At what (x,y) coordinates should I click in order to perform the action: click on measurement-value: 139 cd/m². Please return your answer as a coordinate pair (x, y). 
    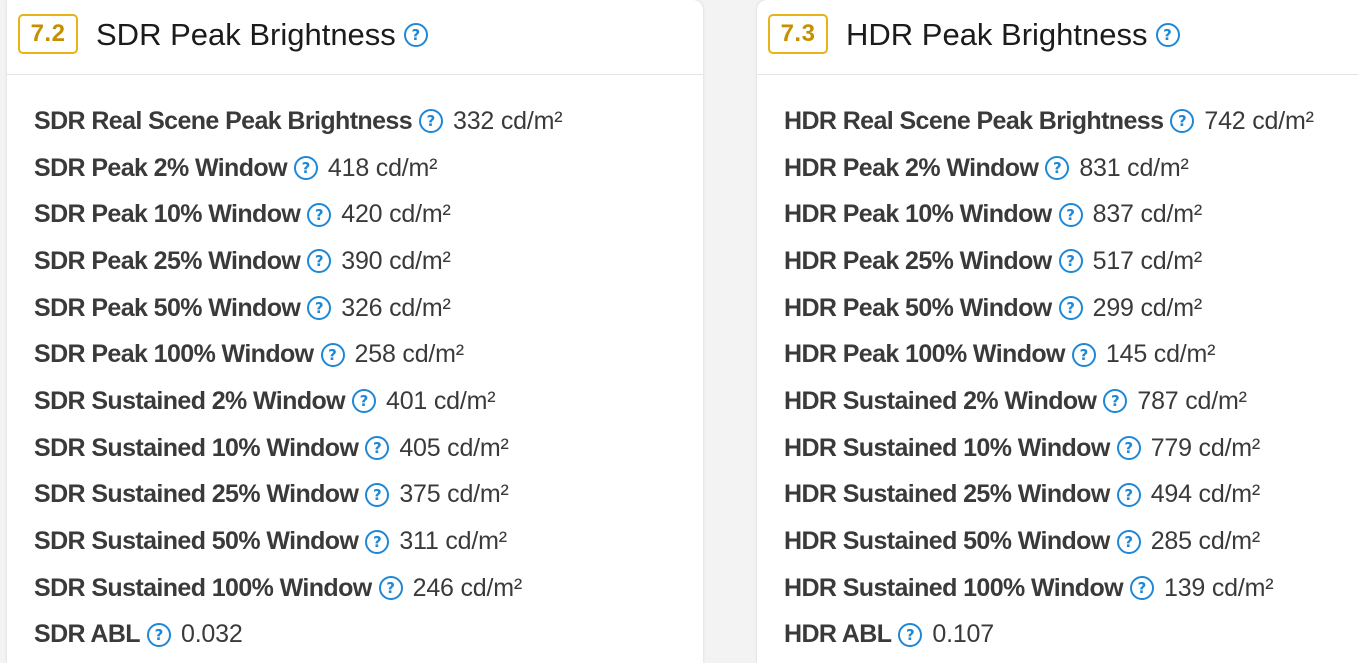
    Looking at the image, I should click on (1219, 587).